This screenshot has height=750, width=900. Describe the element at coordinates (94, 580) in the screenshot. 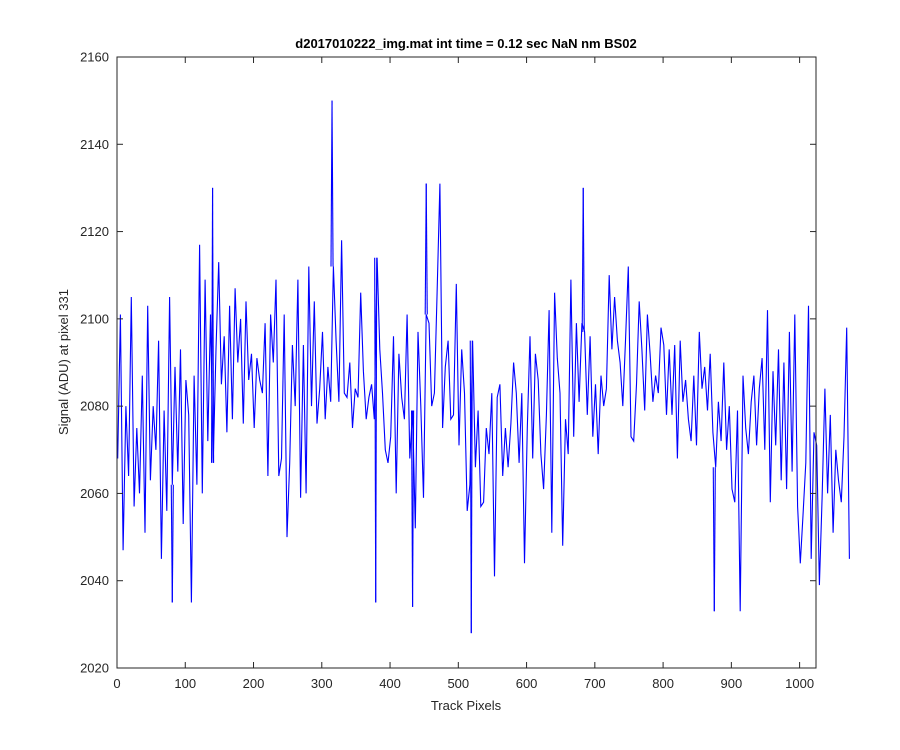

I see `y-tick-label: 2040` at that location.